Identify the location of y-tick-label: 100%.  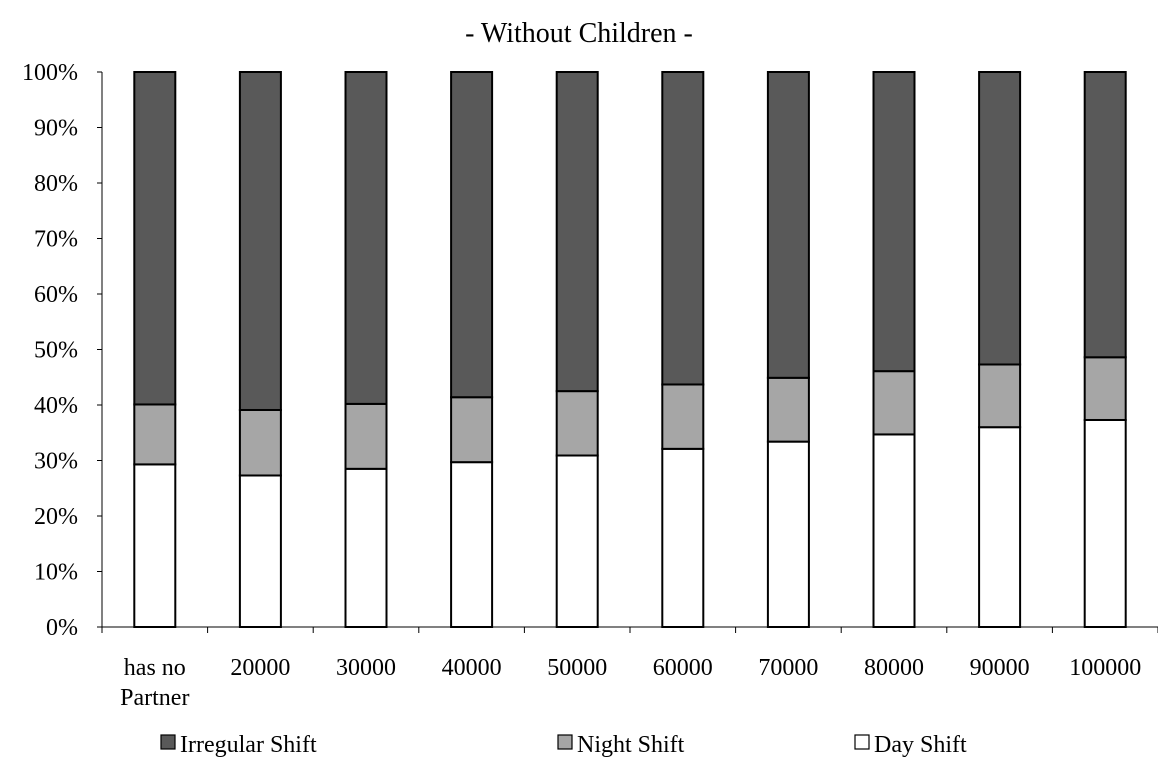
(50, 73).